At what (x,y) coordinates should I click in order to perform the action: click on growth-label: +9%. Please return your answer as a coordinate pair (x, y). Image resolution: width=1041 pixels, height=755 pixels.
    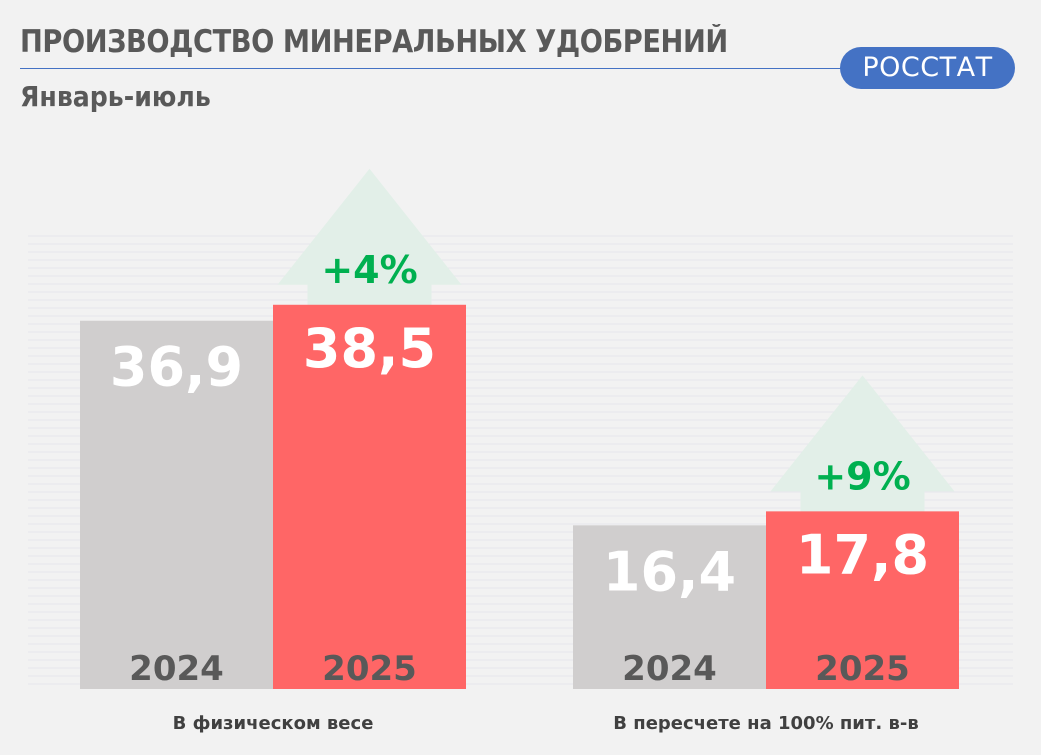
    Looking at the image, I should click on (862, 476).